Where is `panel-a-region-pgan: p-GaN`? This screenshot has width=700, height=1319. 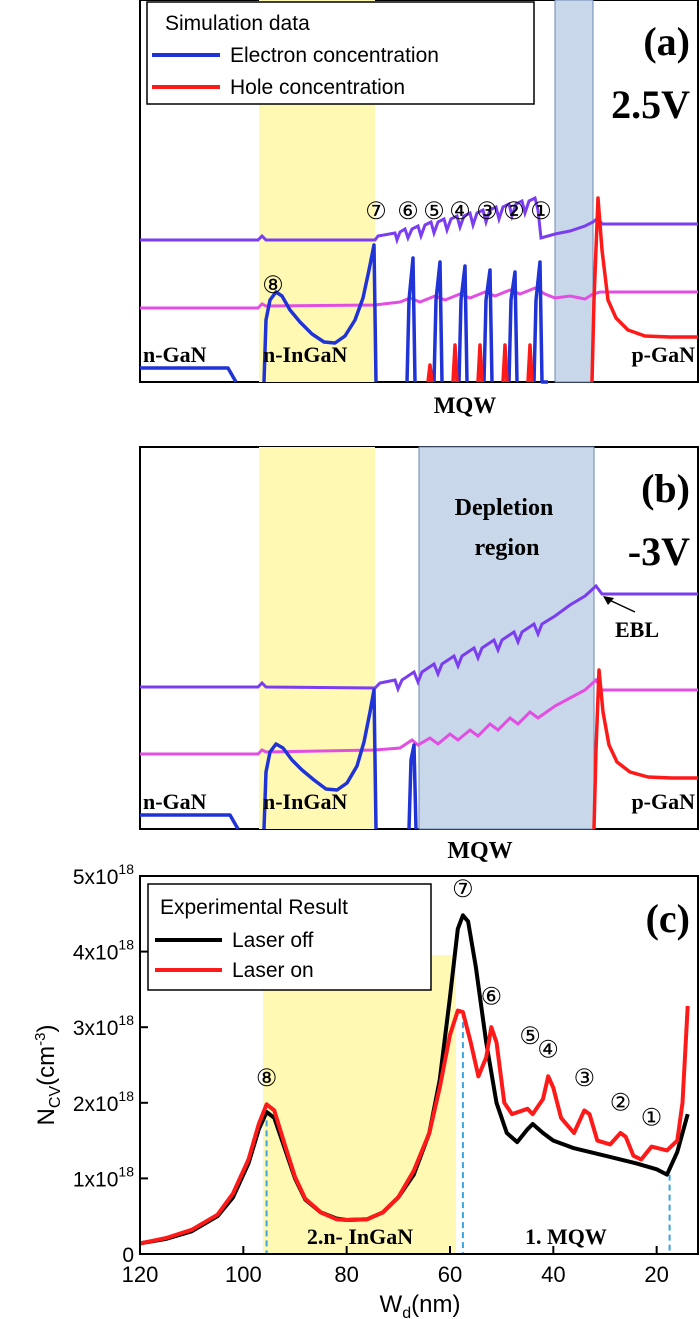 panel-a-region-pgan: p-GaN is located at coordinates (663, 354).